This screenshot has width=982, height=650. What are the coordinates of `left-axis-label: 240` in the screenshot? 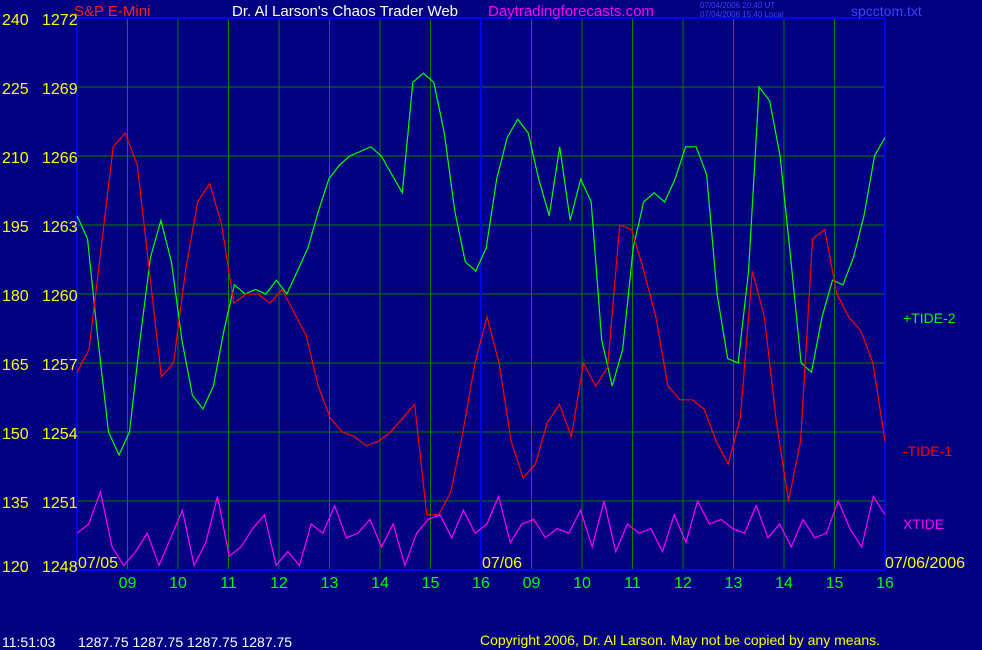 It's located at (15, 20).